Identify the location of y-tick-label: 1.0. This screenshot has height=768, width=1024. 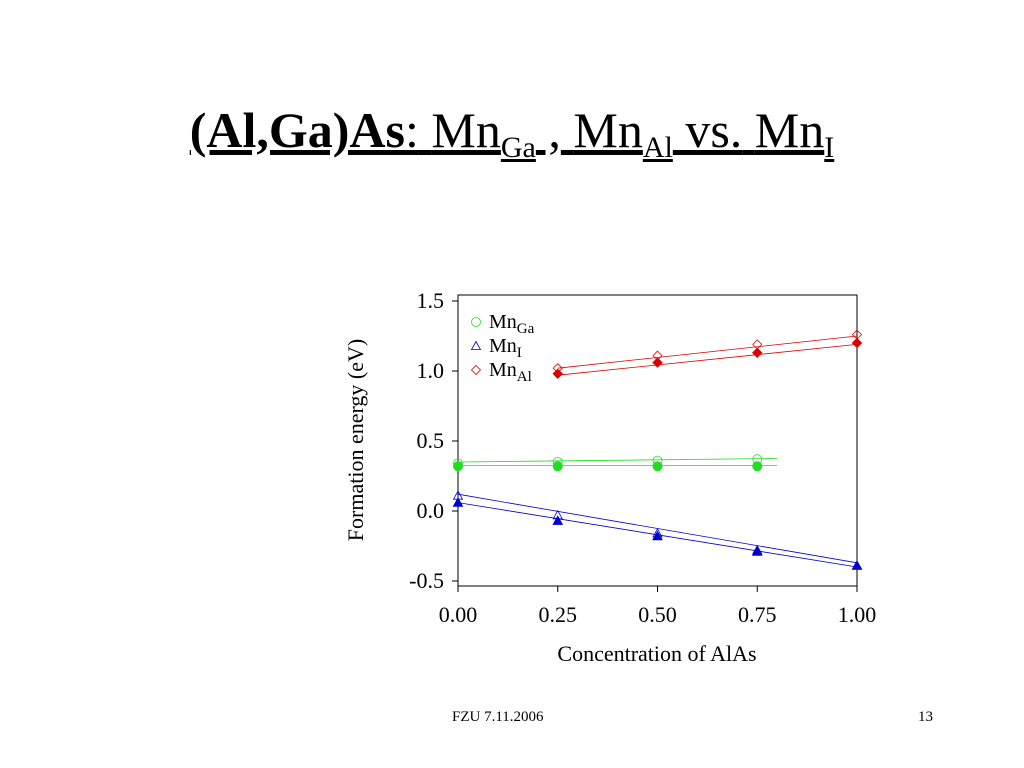
(431, 370).